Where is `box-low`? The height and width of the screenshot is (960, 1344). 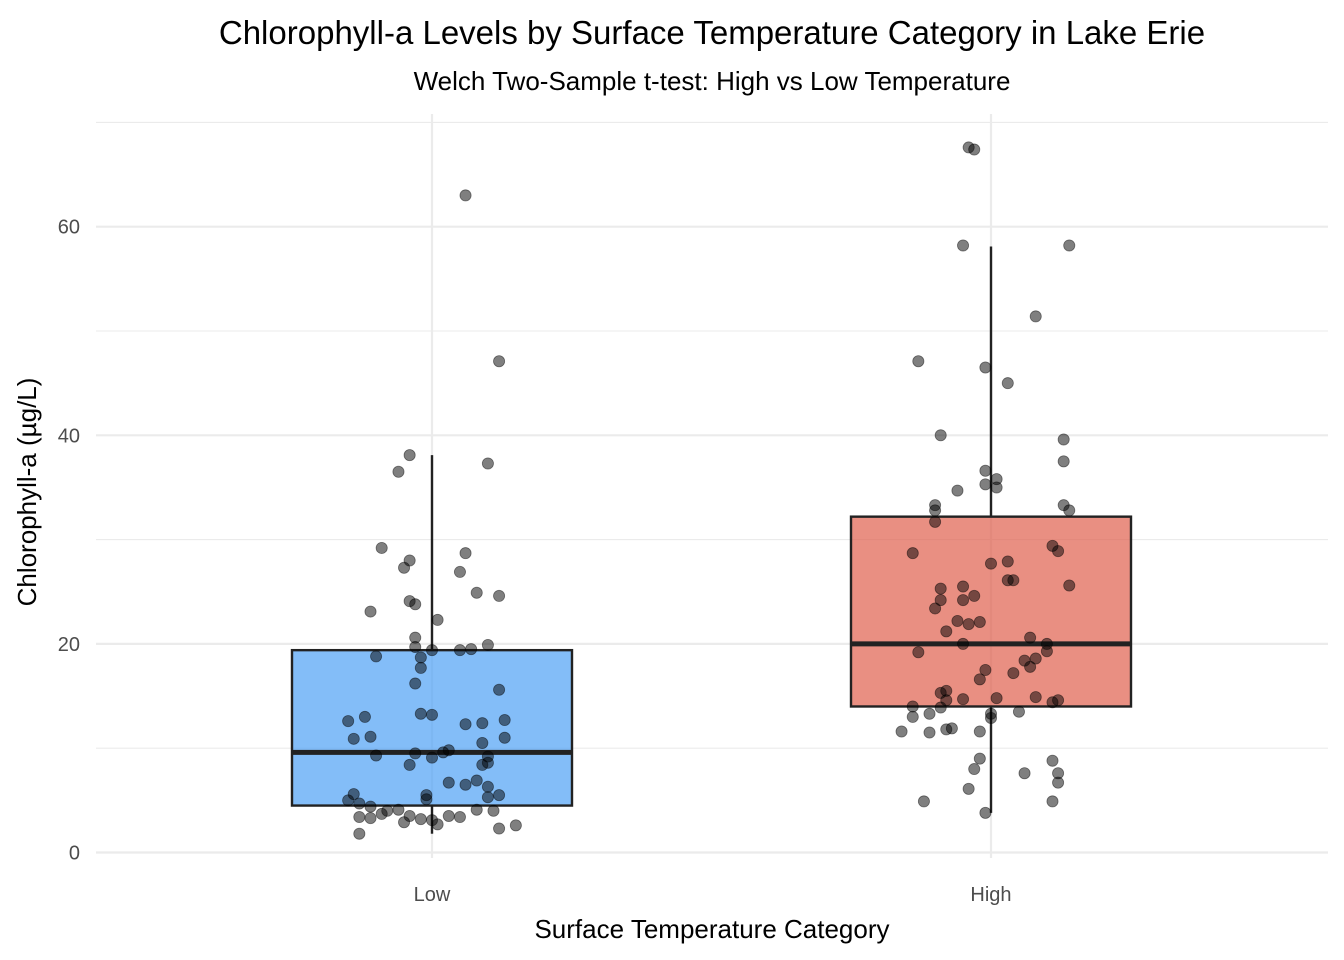 box-low is located at coordinates (432, 644).